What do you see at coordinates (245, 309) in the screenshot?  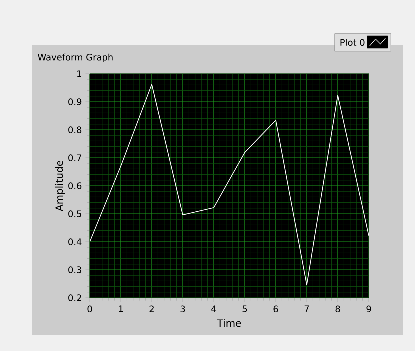 I see `x-tick-label: 5` at bounding box center [245, 309].